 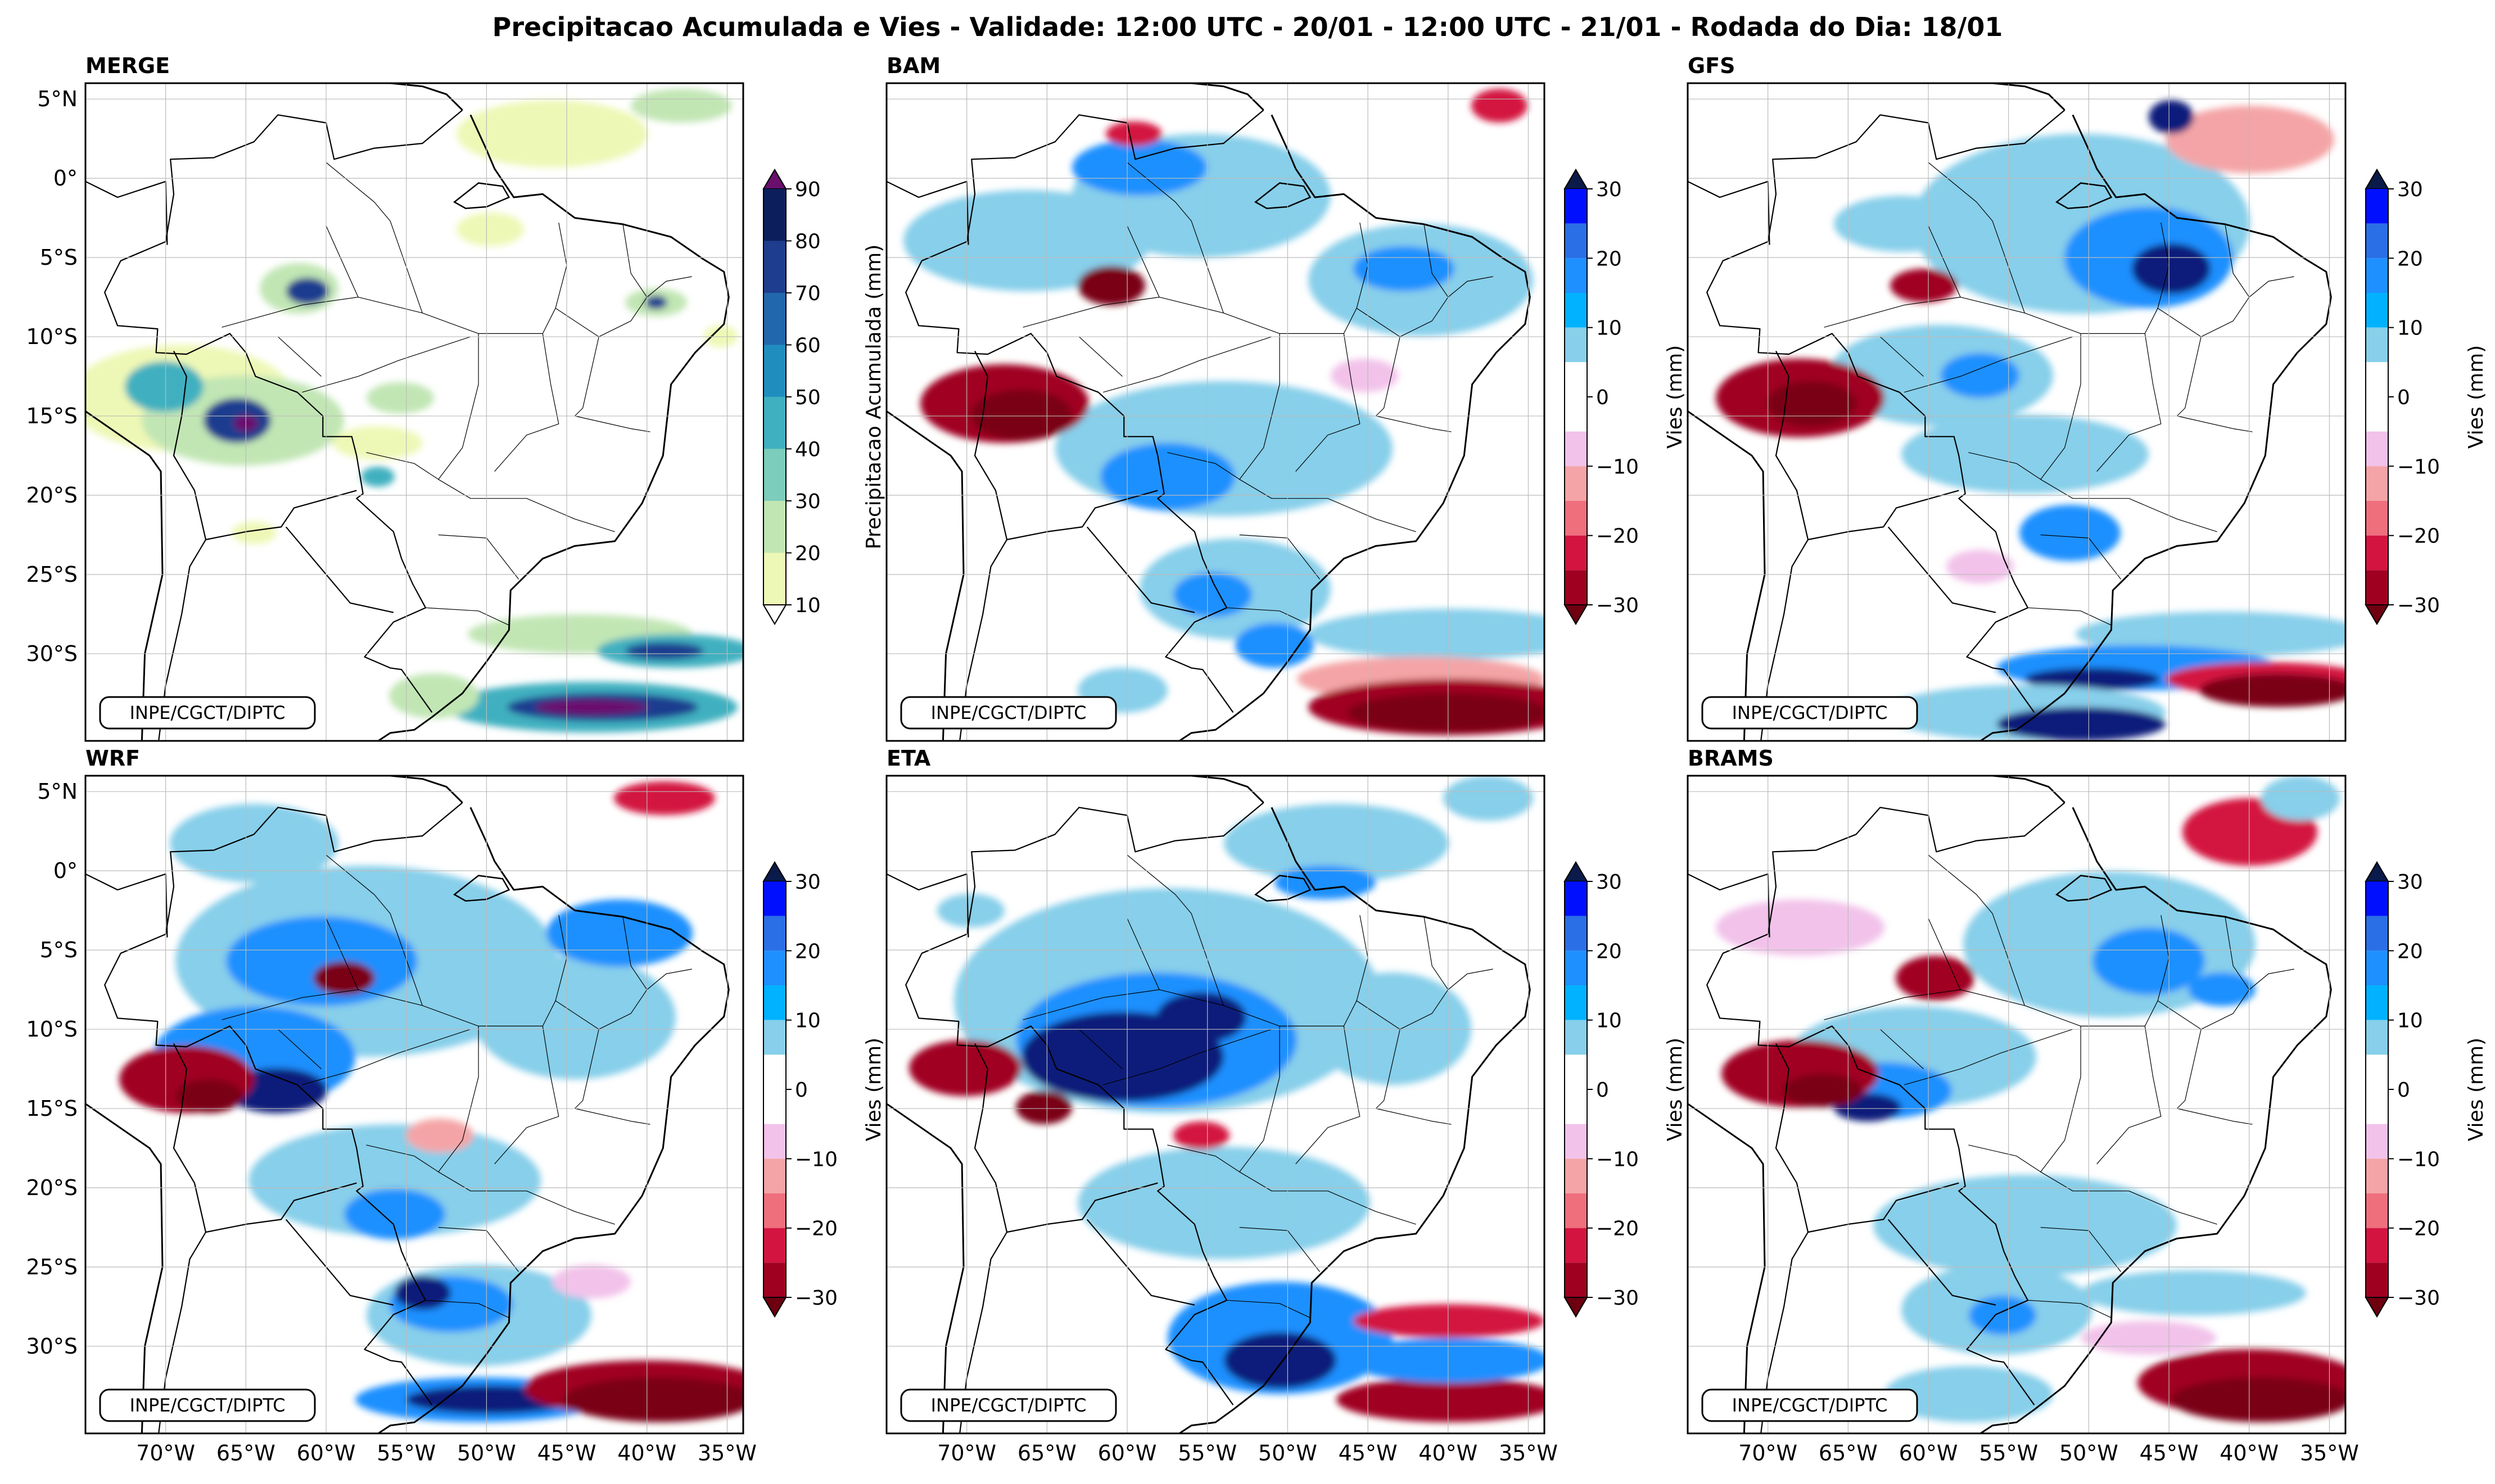 I want to click on lat-tick-label: 10°S, so click(x=52, y=1029).